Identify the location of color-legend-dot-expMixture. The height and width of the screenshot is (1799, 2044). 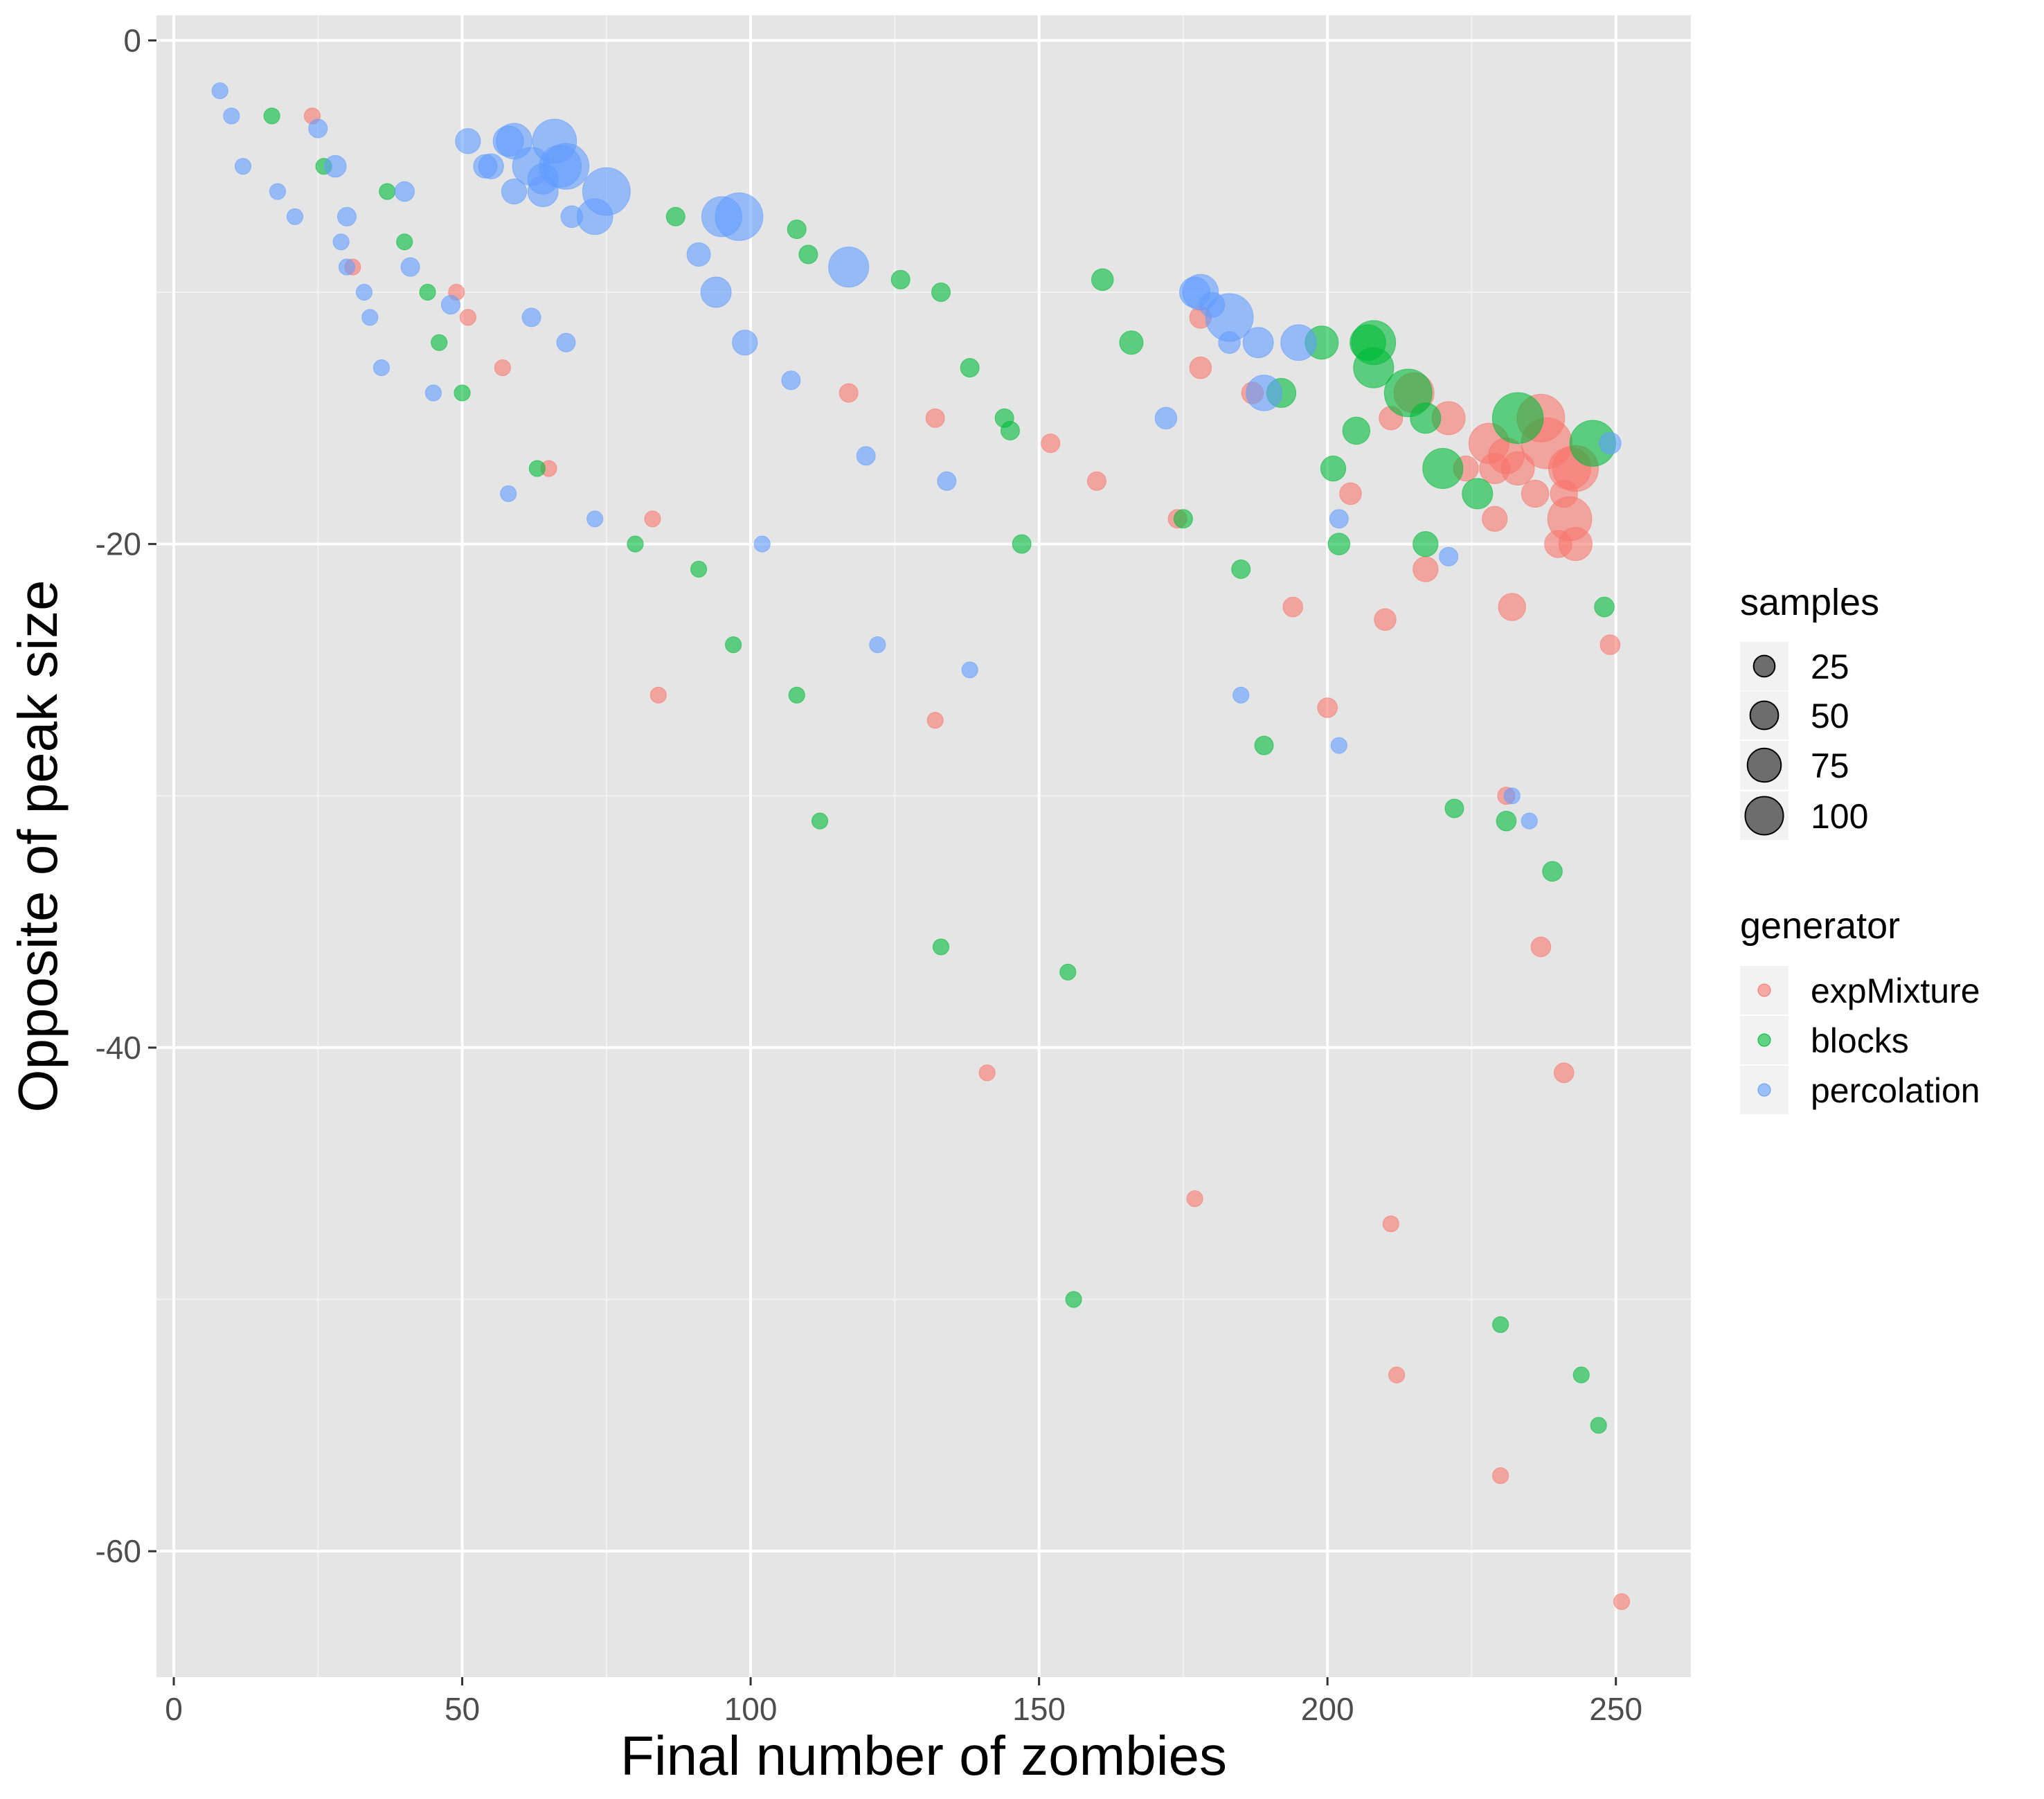
(1764, 990).